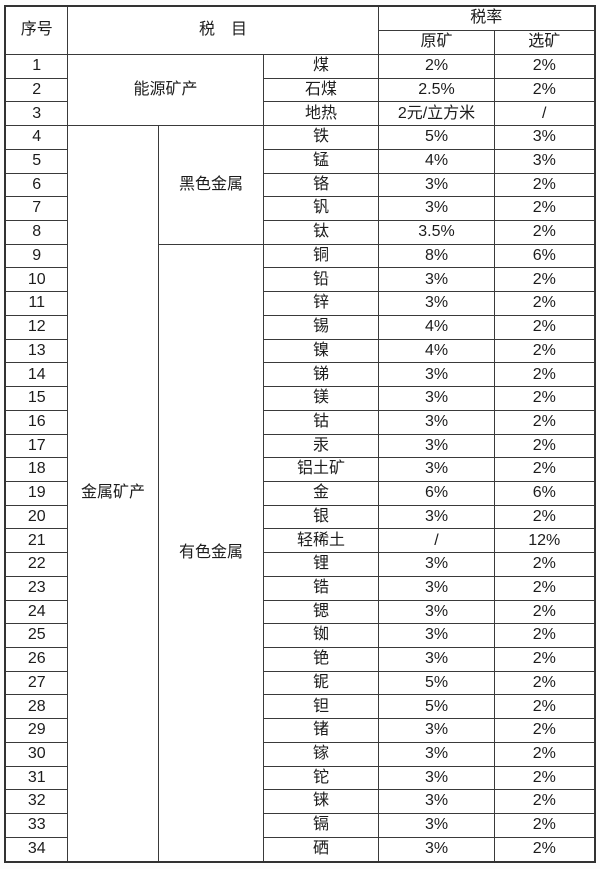 Image resolution: width=600 pixels, height=869 pixels. I want to click on header-selected-ore: 选矿, so click(544, 42).